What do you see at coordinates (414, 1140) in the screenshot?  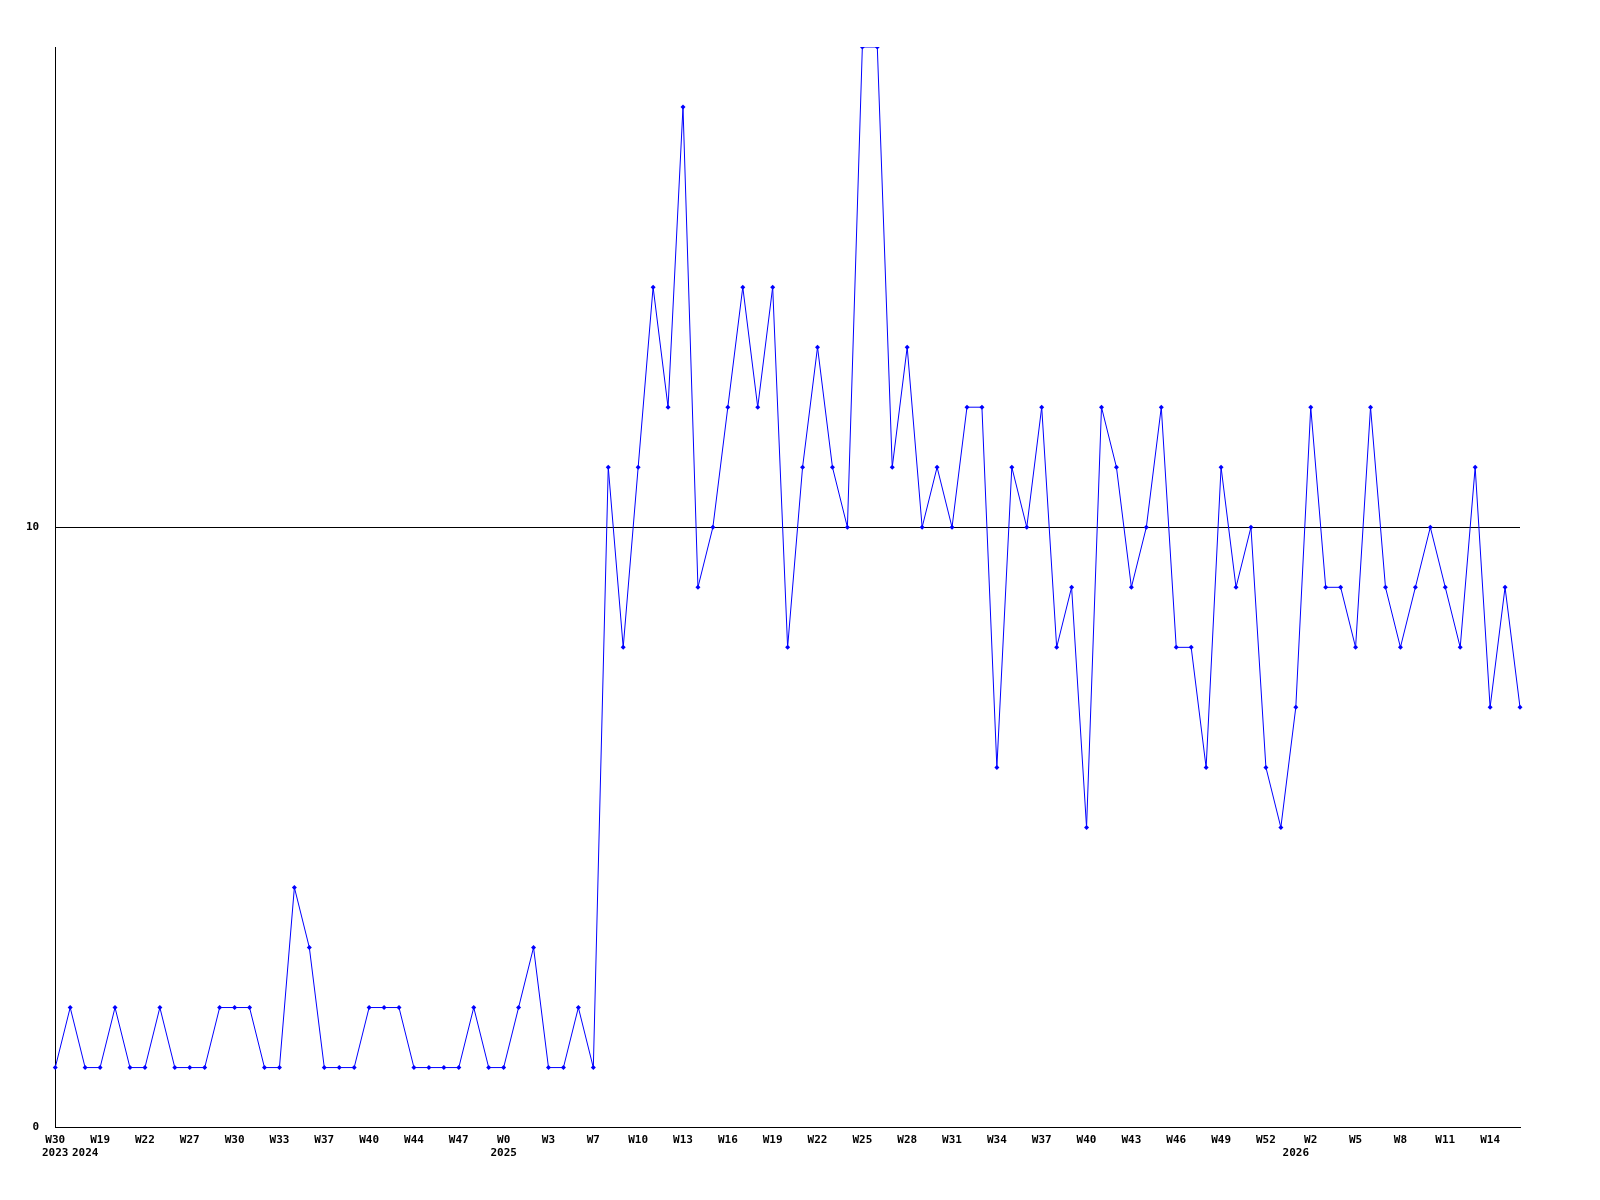 I see `x-tick-label: W44` at bounding box center [414, 1140].